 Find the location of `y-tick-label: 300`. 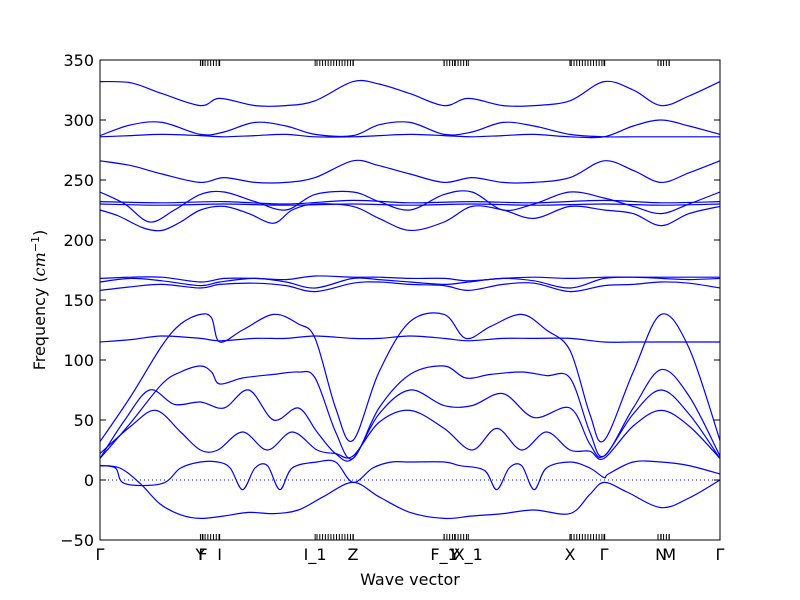

y-tick-label: 300 is located at coordinates (78, 120).